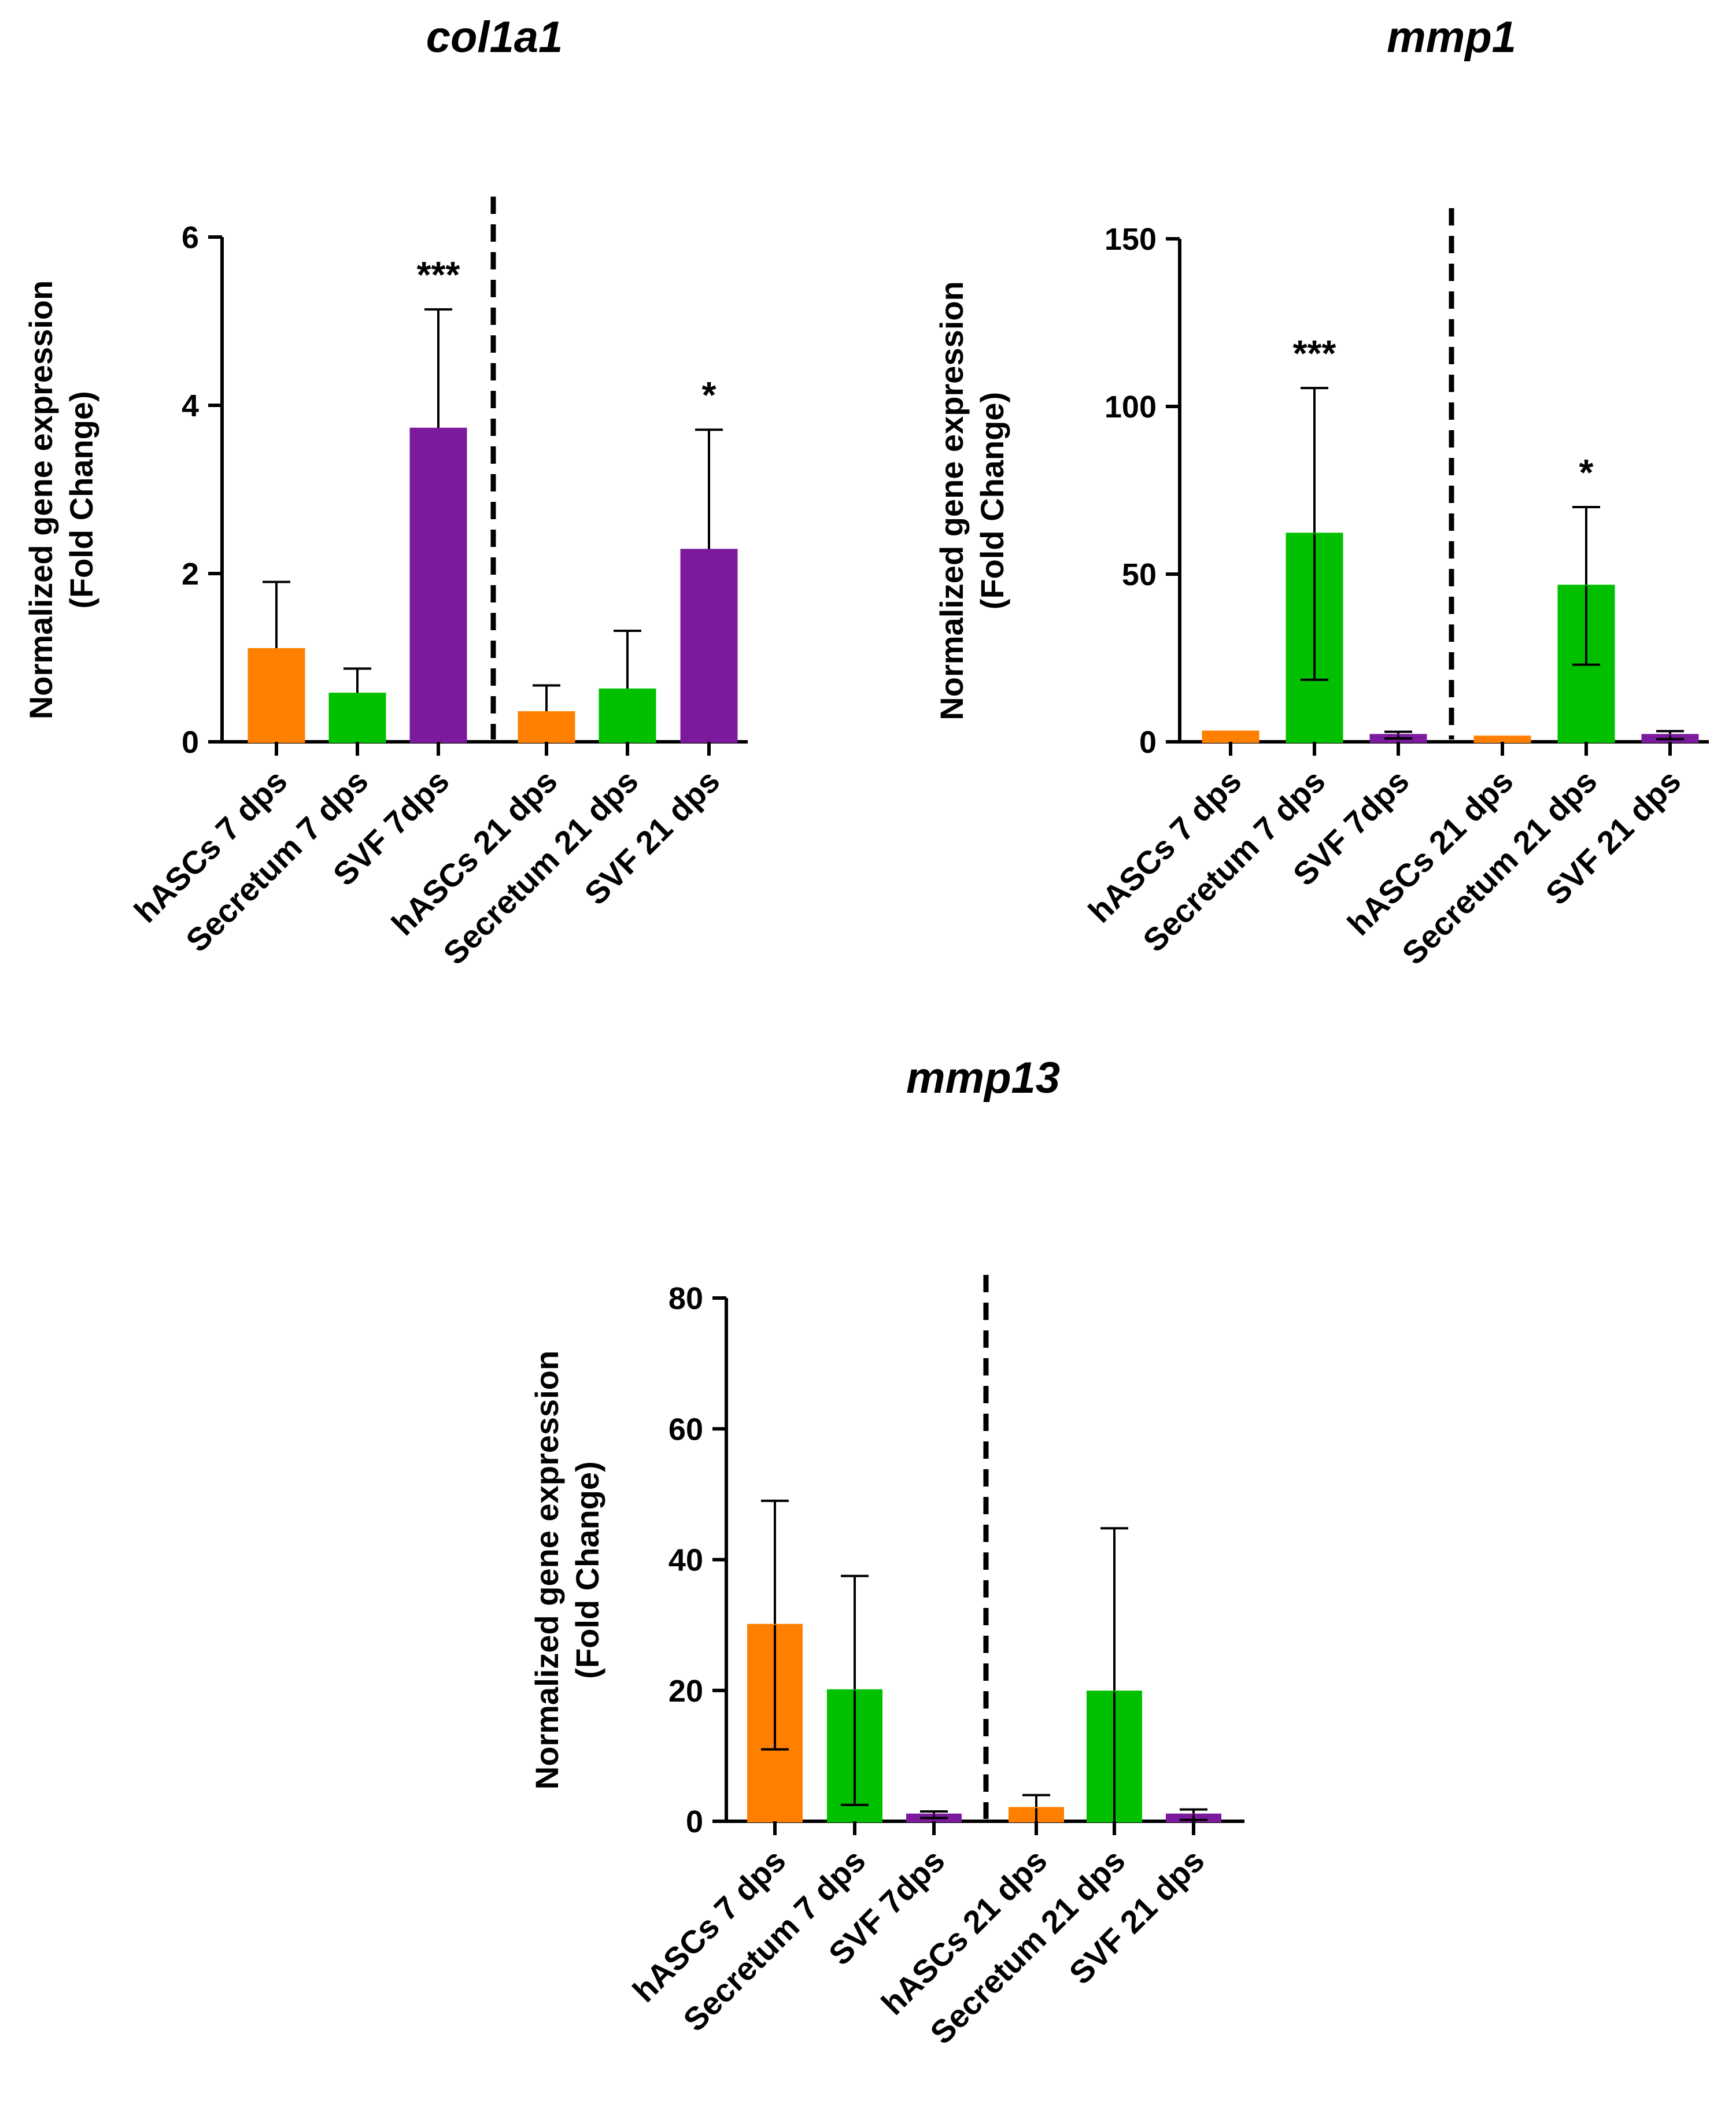 This screenshot has width=1736, height=2104. What do you see at coordinates (1139, 574) in the screenshot?
I see `y-tick-label: 50` at bounding box center [1139, 574].